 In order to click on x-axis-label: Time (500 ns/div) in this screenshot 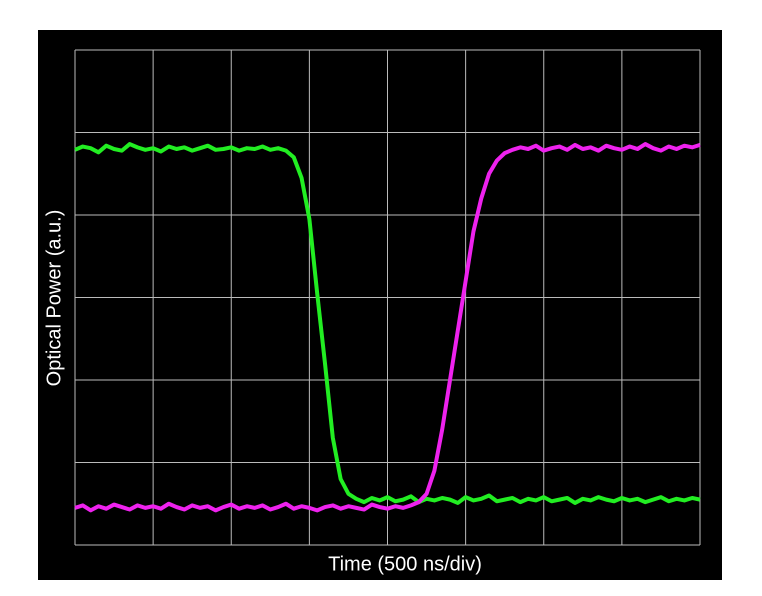, I will do `click(405, 564)`.